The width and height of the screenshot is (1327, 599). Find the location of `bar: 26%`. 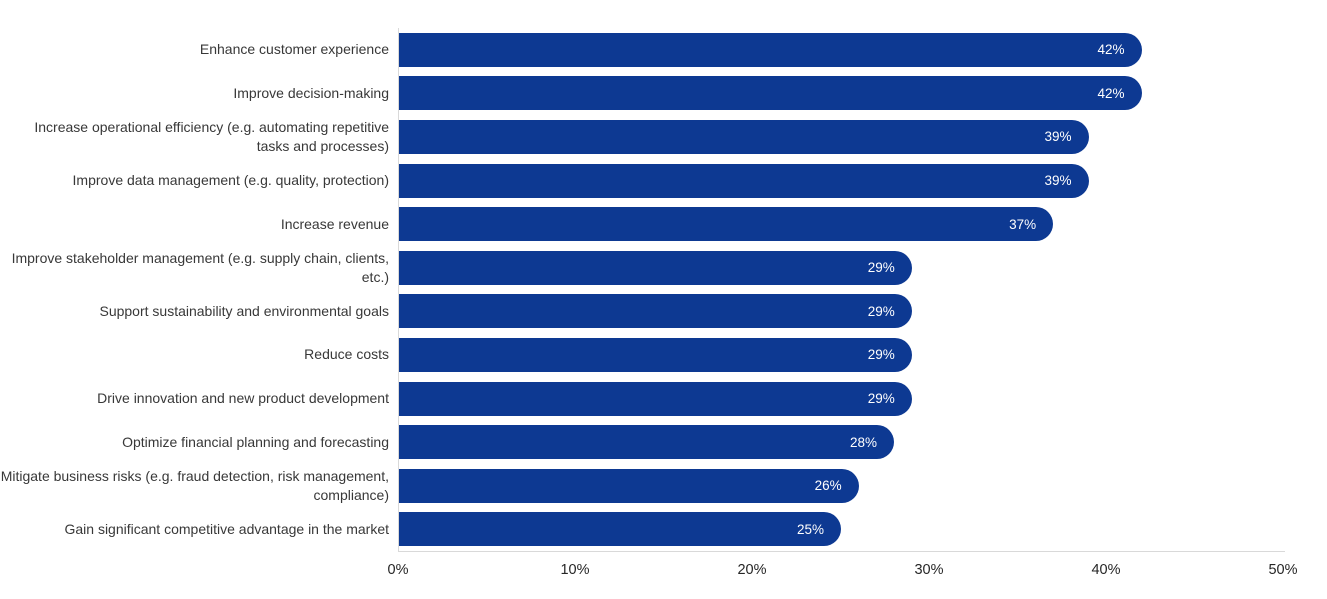

bar: 26% is located at coordinates (629, 485).